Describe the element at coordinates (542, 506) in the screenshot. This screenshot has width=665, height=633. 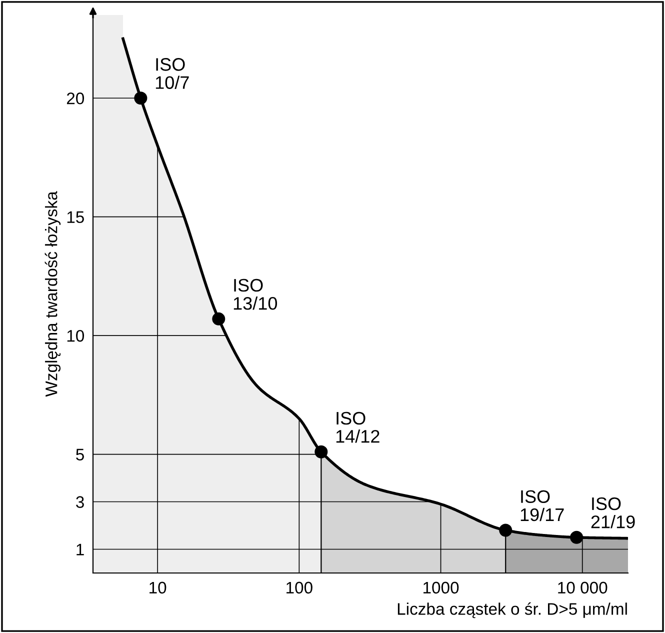
I see `annotation: ISO 19/17` at that location.